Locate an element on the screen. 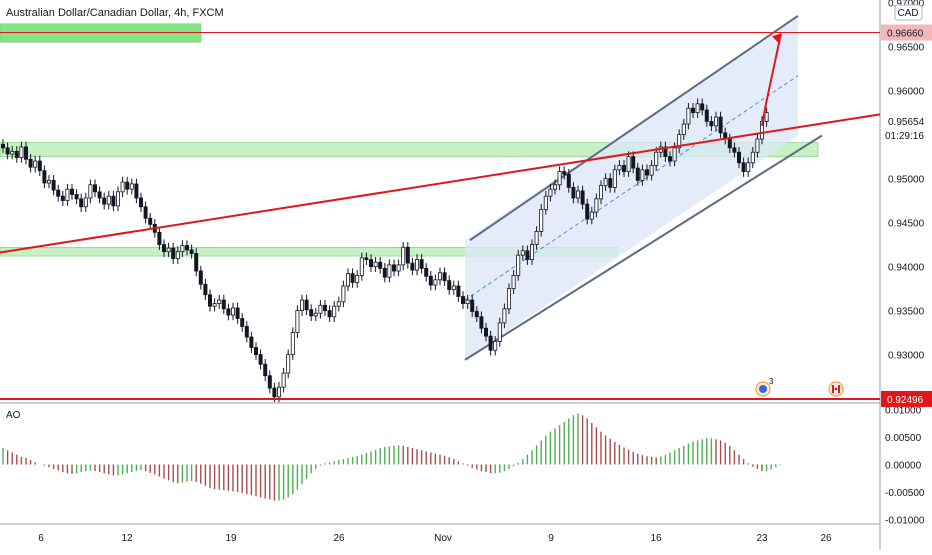  price-tick-label: 0.93500 is located at coordinates (906, 312).